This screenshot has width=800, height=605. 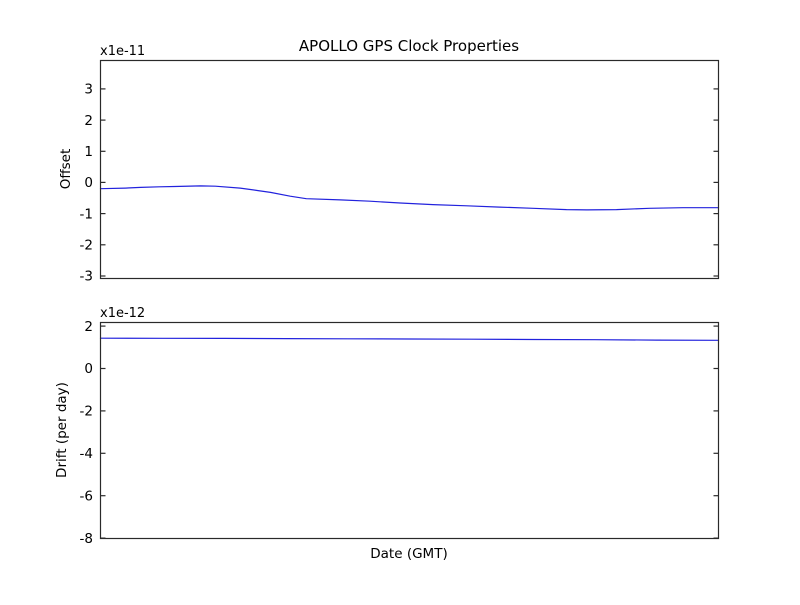 What do you see at coordinates (86, 539) in the screenshot?
I see `y-tick-label: -8` at bounding box center [86, 539].